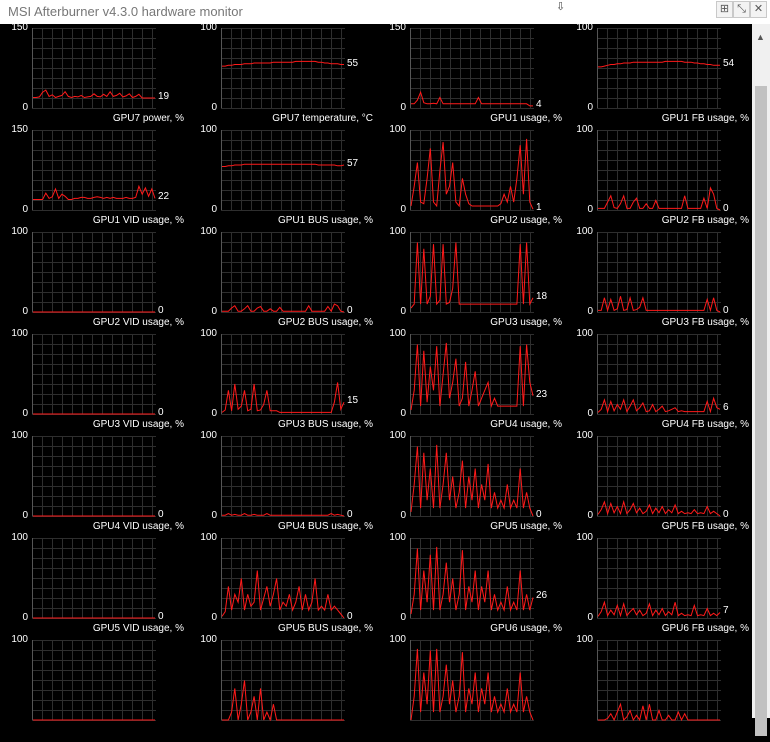 This screenshot has width=770, height=742. Describe the element at coordinates (741, 9) in the screenshot. I see `restore-icon: ⤡` at that location.